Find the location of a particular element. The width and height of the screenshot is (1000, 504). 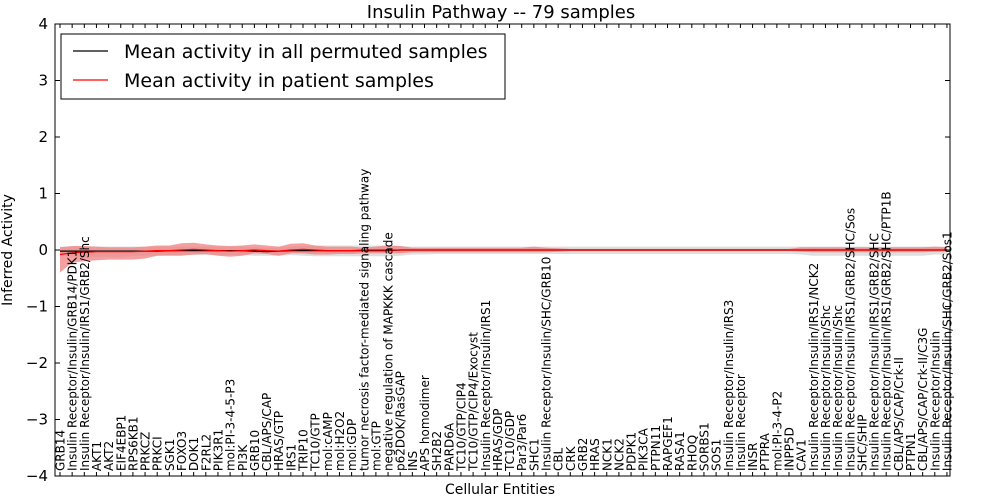

x-tick-label: HRAS is located at coordinates (595, 454).